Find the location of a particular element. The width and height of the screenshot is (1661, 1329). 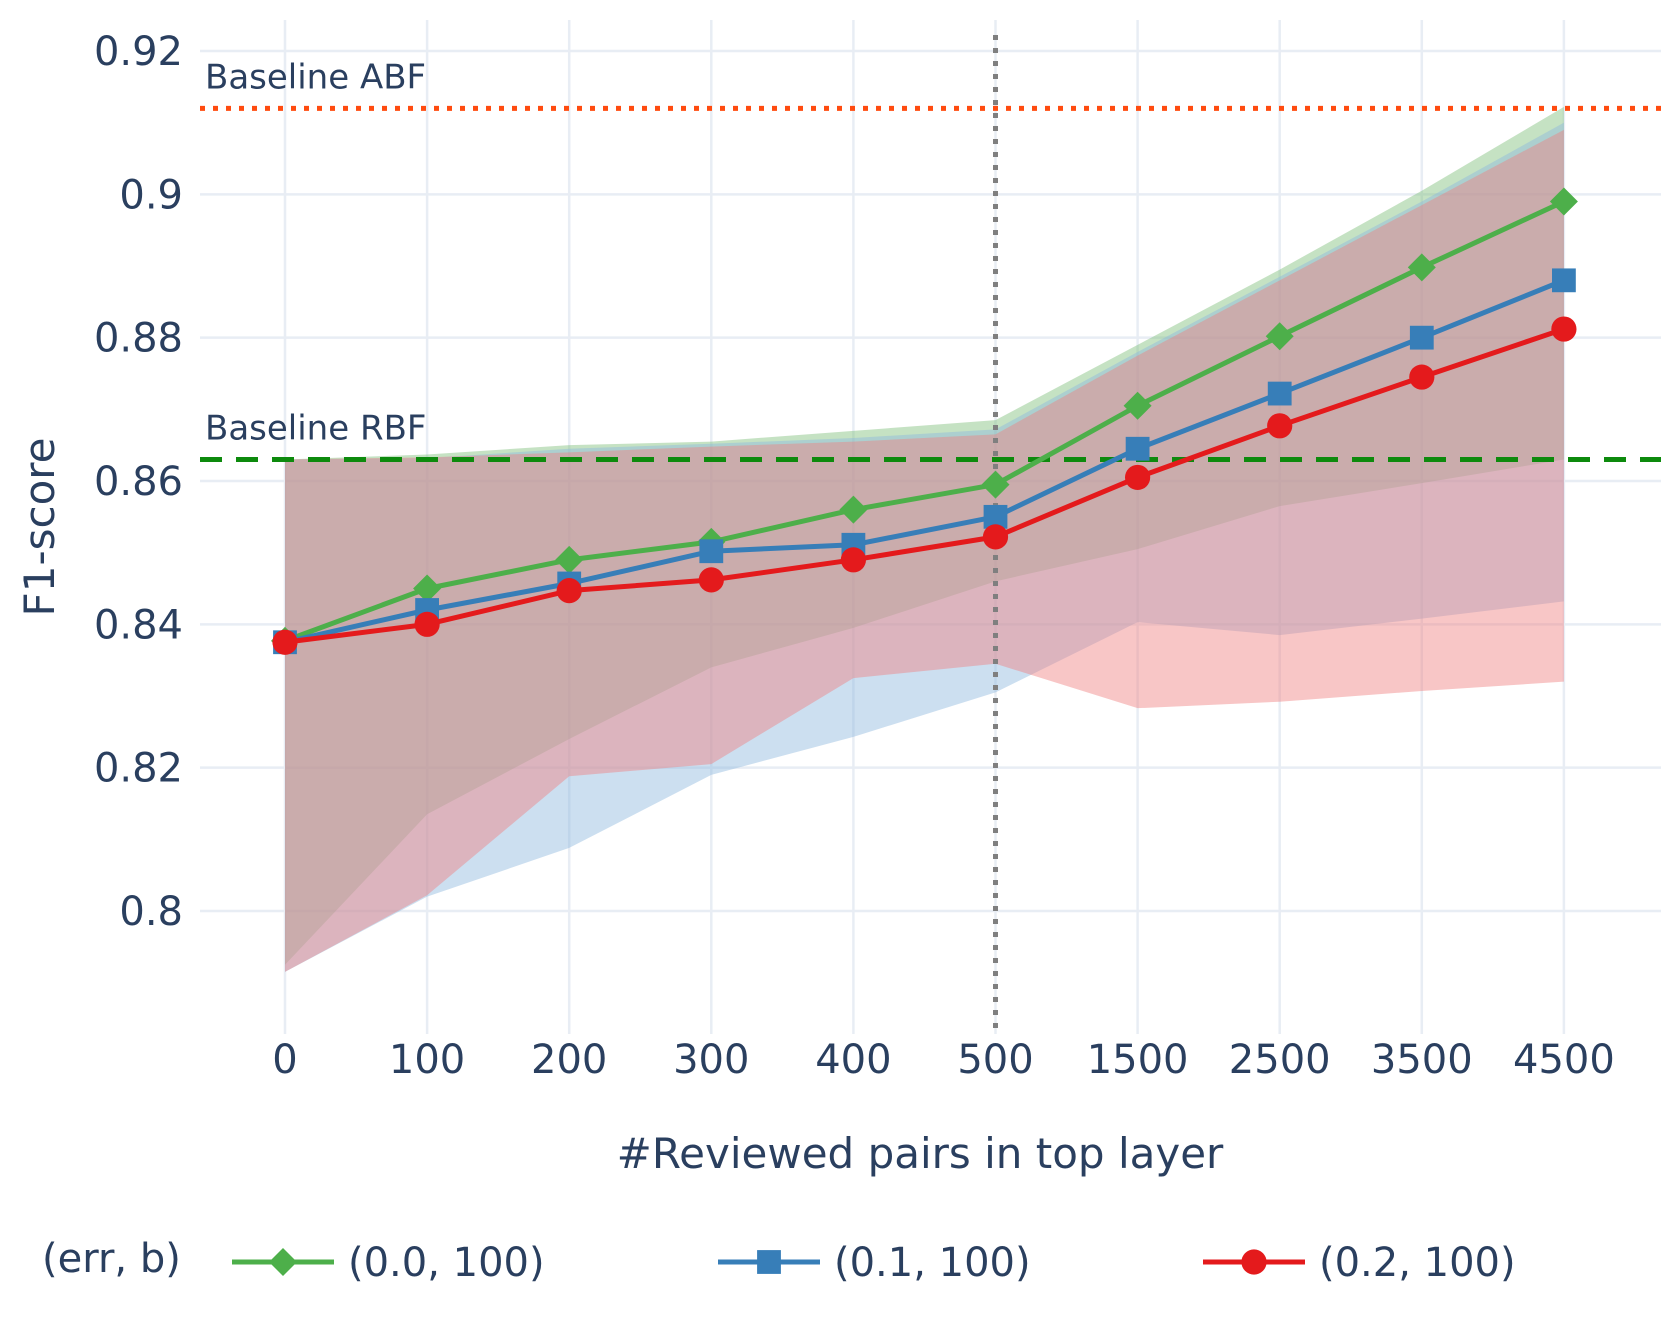

x-axis-title: #Reviewed pairs in top layer is located at coordinates (920, 1153).